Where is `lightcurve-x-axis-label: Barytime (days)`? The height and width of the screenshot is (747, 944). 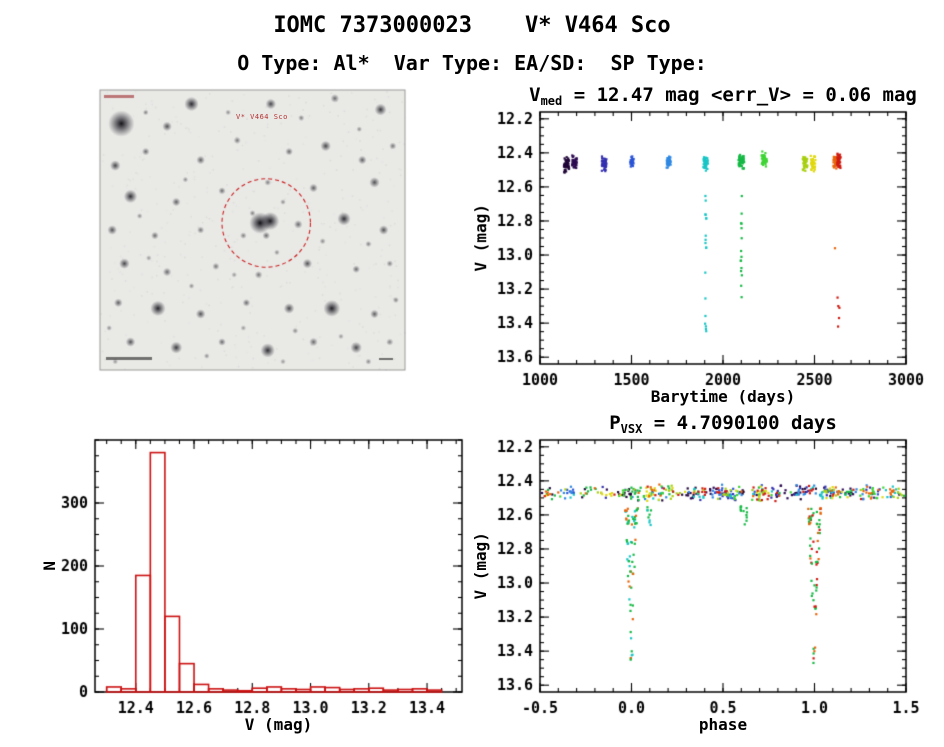 lightcurve-x-axis-label: Barytime (days) is located at coordinates (723, 396).